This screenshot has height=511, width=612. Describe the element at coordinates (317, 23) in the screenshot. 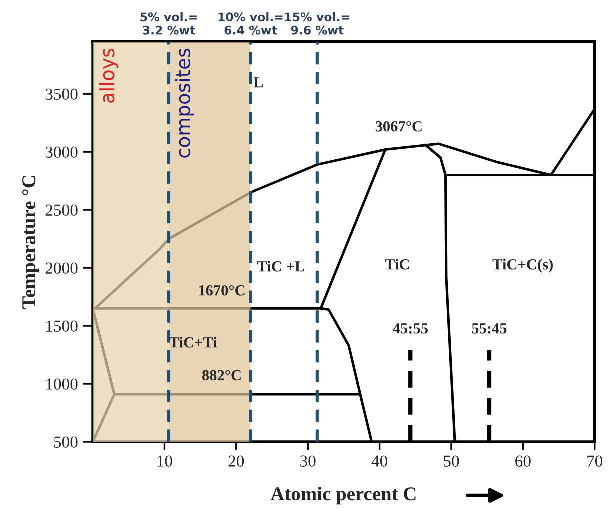

I see `text: 15% vol.= 9.6 %wt` at that location.